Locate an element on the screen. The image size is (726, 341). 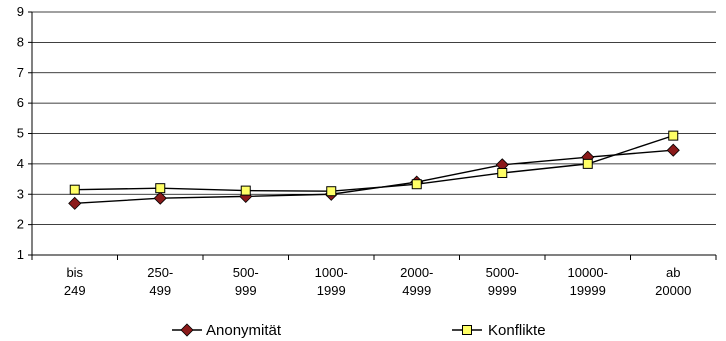
y-tick-label: 7 is located at coordinates (20, 72).